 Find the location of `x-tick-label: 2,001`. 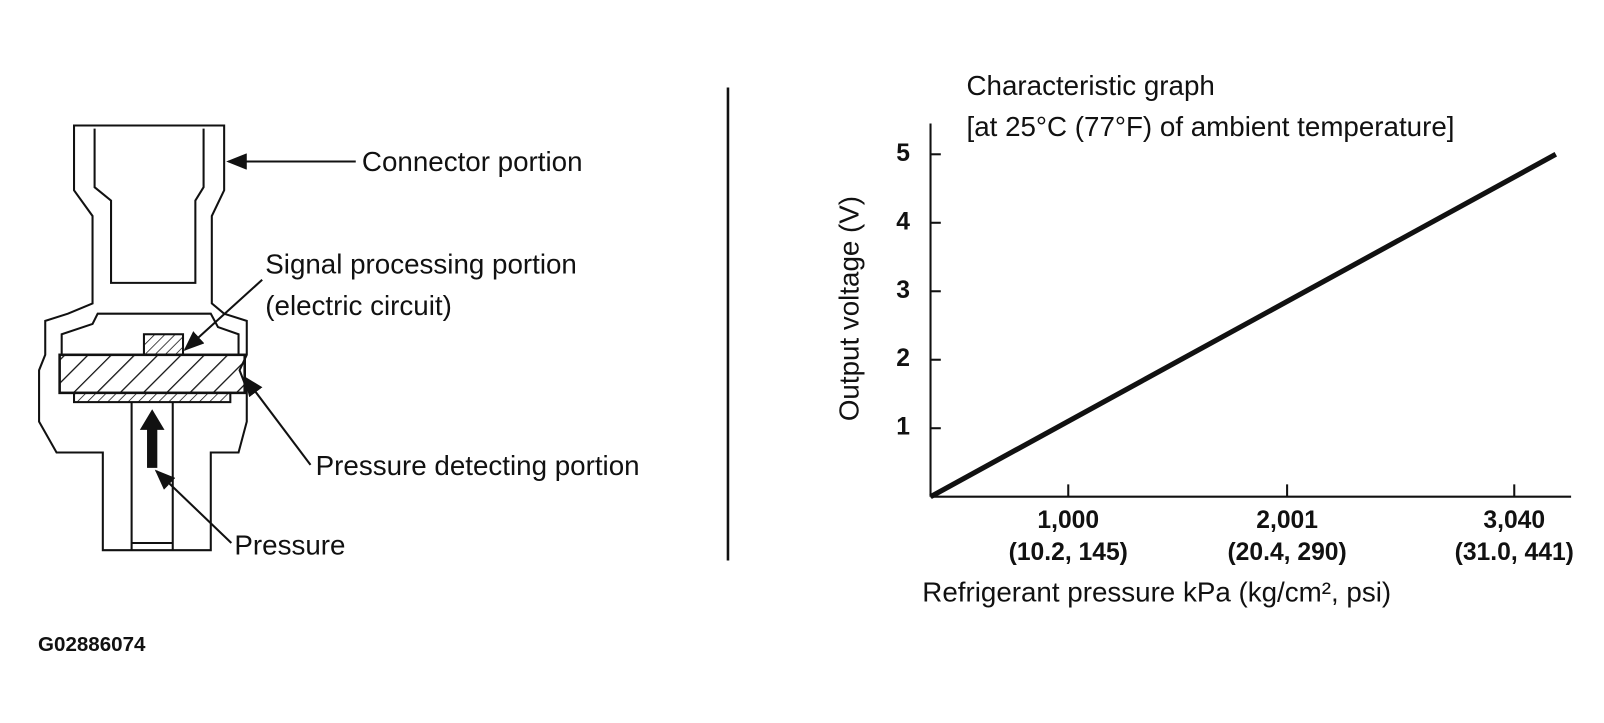

x-tick-label: 2,001 is located at coordinates (1287, 520).